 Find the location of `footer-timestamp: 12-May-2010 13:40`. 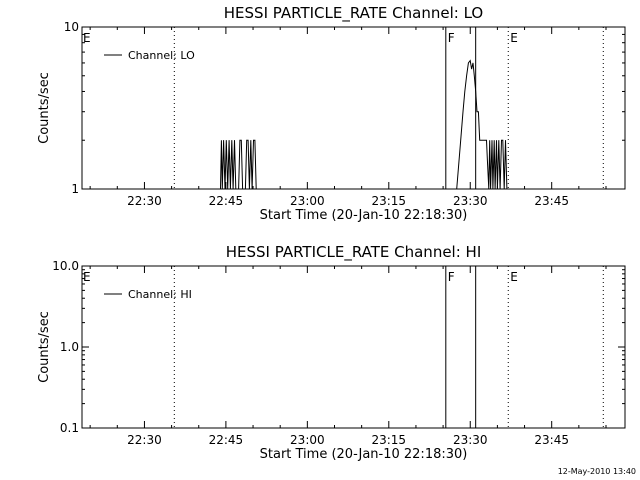

footer-timestamp: 12-May-2010 13:40 is located at coordinates (597, 471).